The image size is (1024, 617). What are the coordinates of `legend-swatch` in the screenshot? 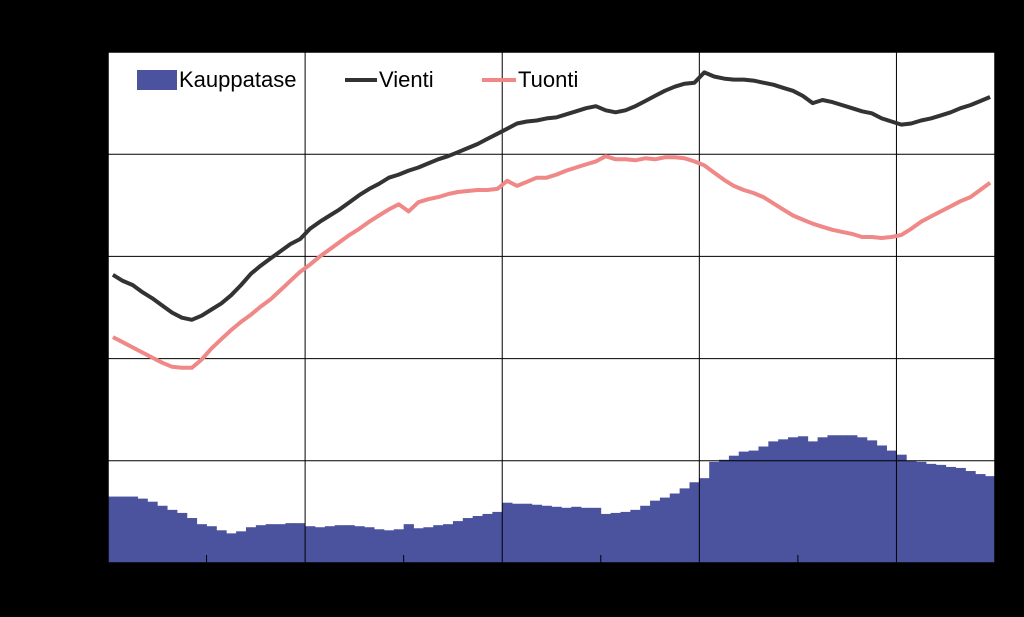 It's located at (157, 80).